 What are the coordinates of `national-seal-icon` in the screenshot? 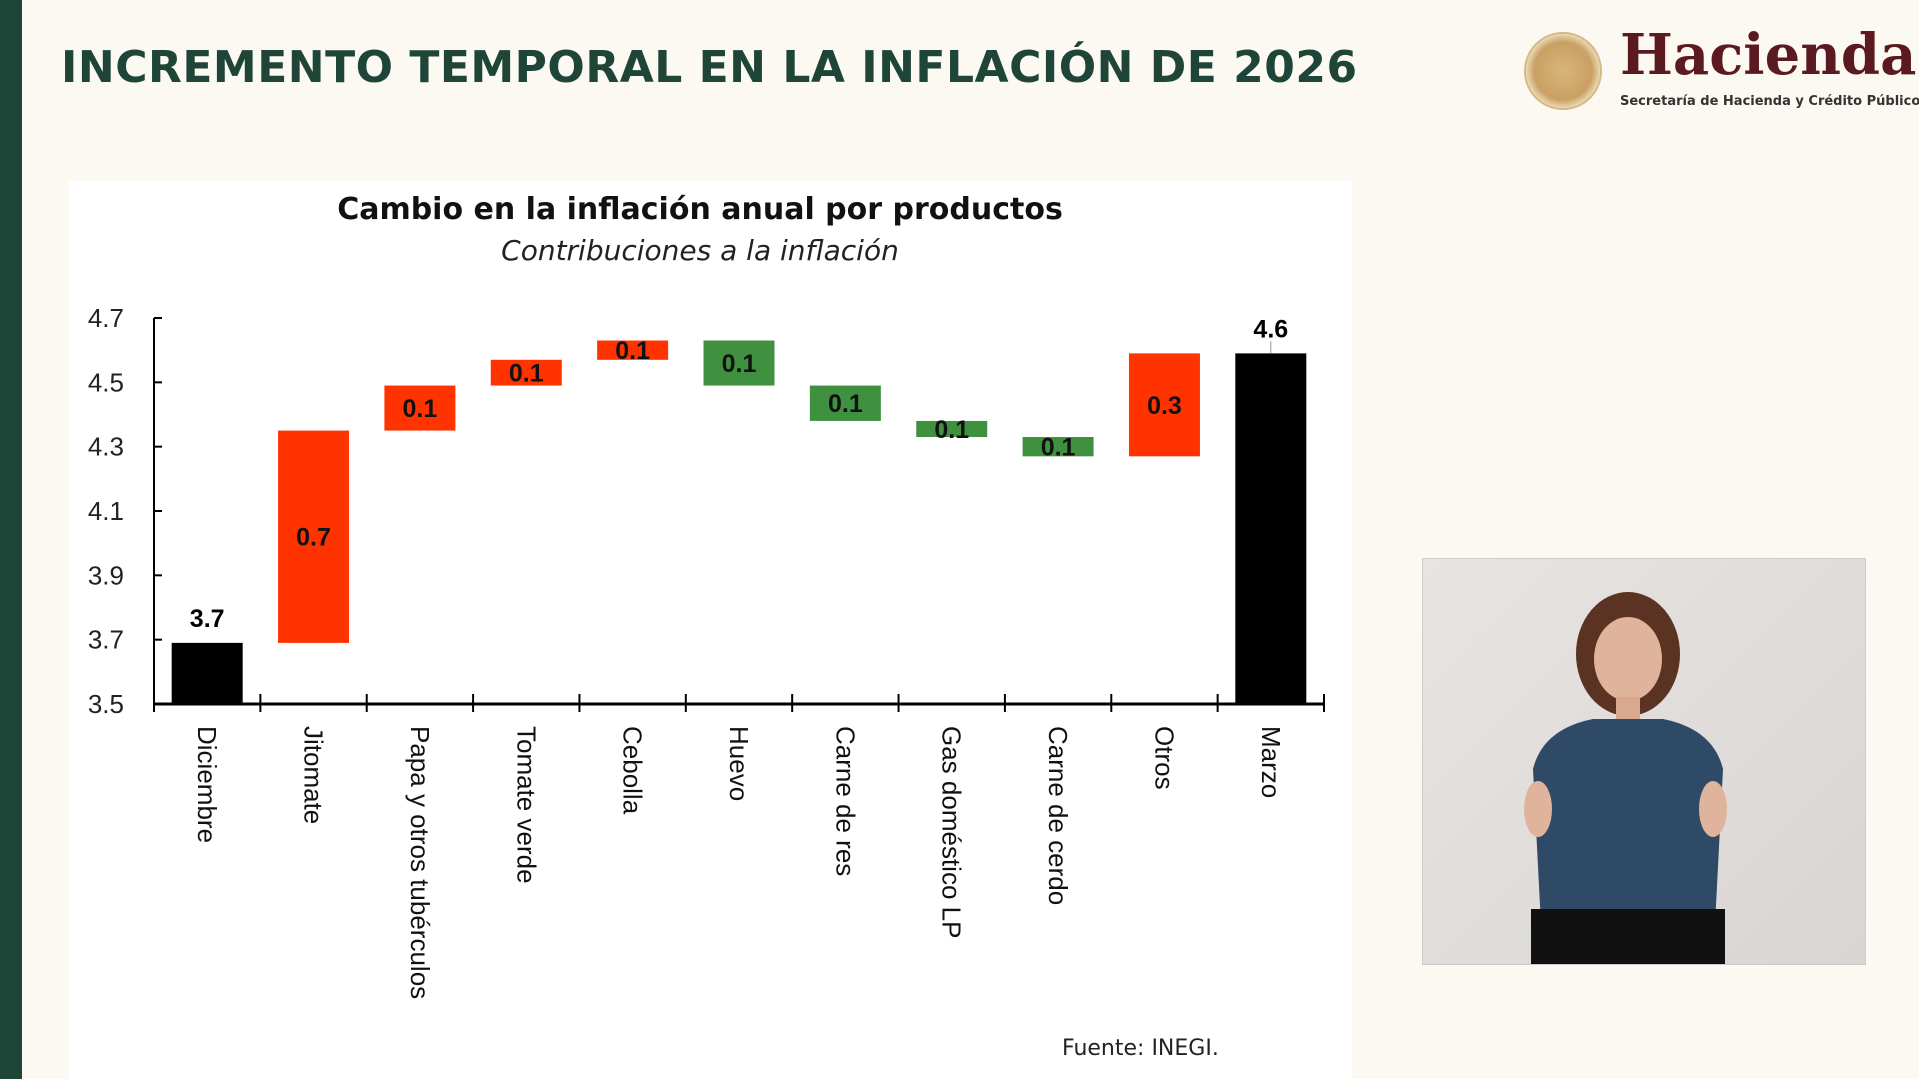 It's located at (1563, 71).